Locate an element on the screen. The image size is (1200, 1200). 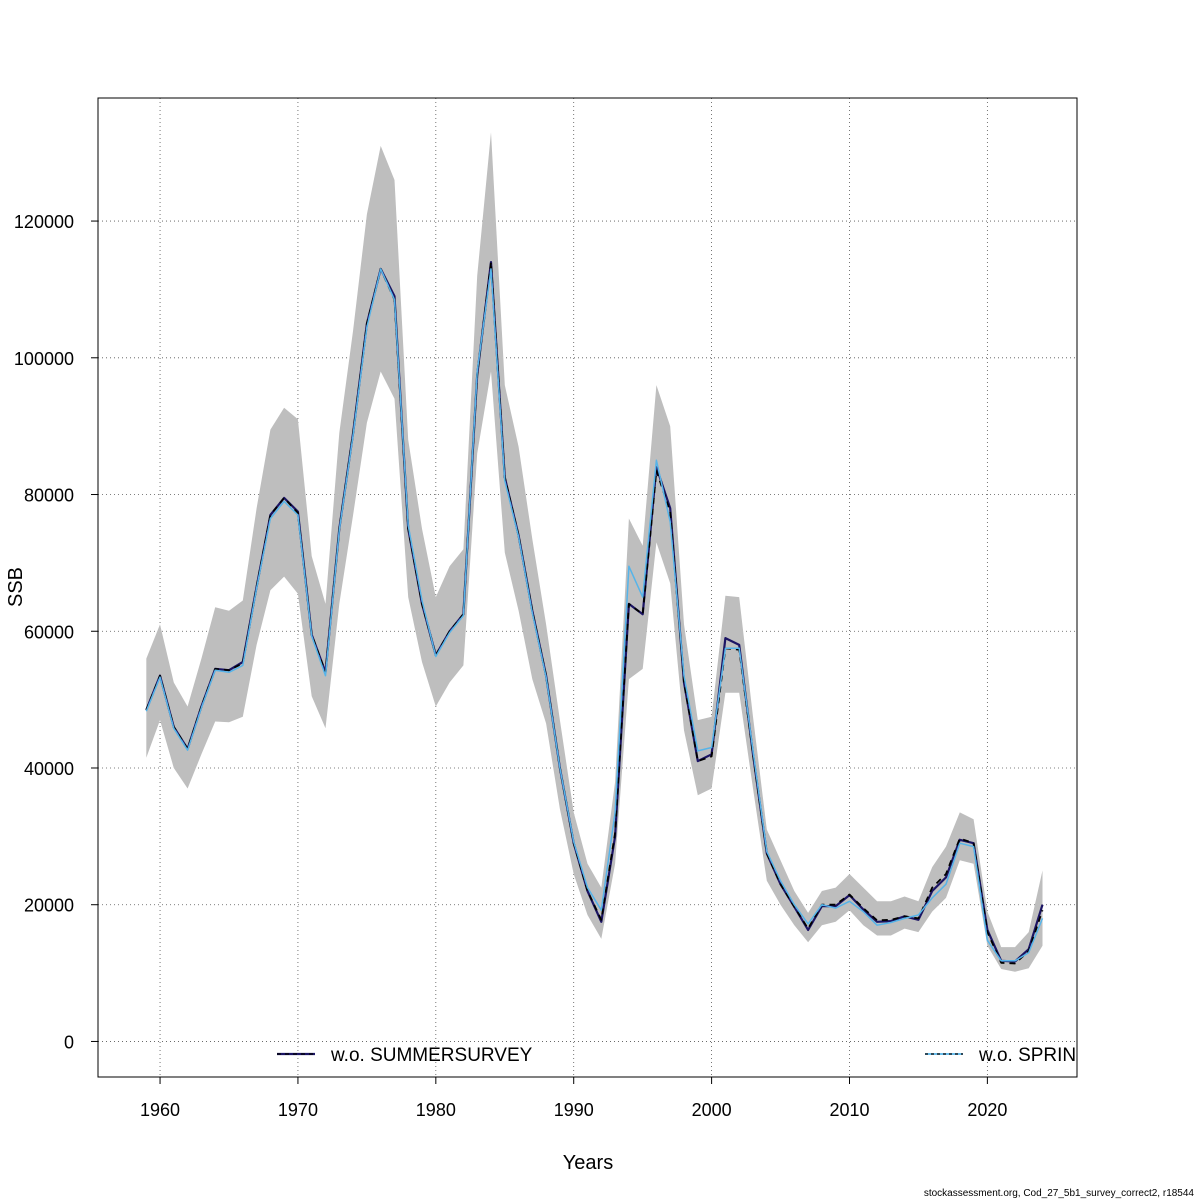
x-tick-label: 1980 is located at coordinates (436, 1110).